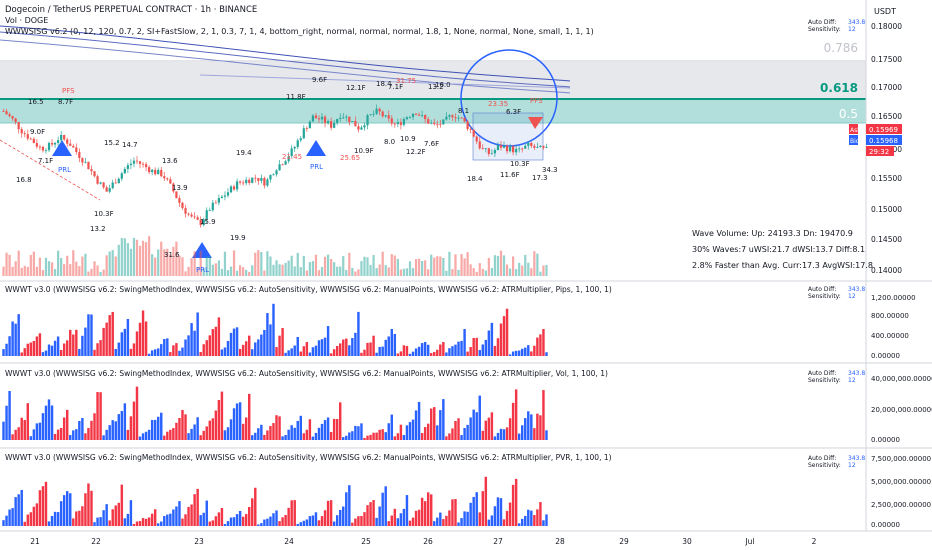 The height and width of the screenshot is (550, 932). I want to click on currency-label: USDT, so click(885, 11).